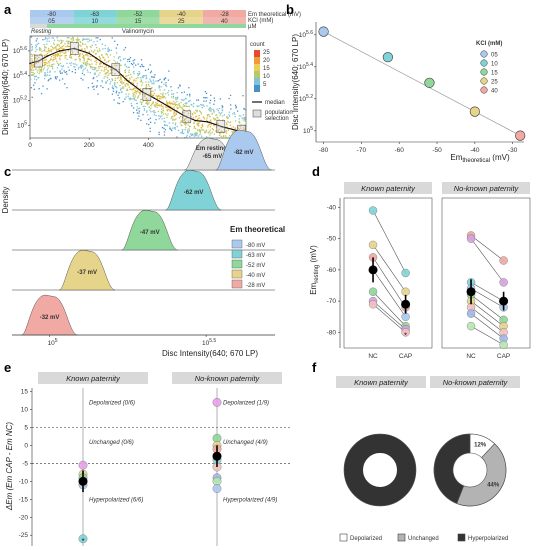 The height and width of the screenshot is (550, 536). Describe the element at coordinates (5, 87) in the screenshot. I see `y-axis-label: Disc Intensity(640; 670 LP)` at that location.